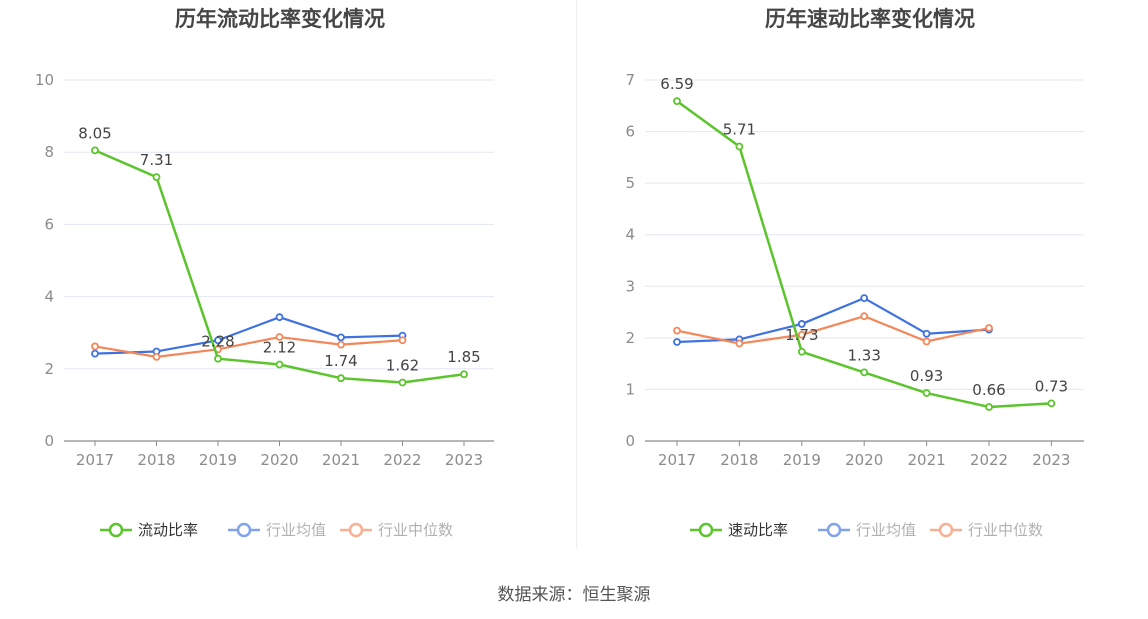  Describe the element at coordinates (576, 274) in the screenshot. I see `chart-divider` at that location.